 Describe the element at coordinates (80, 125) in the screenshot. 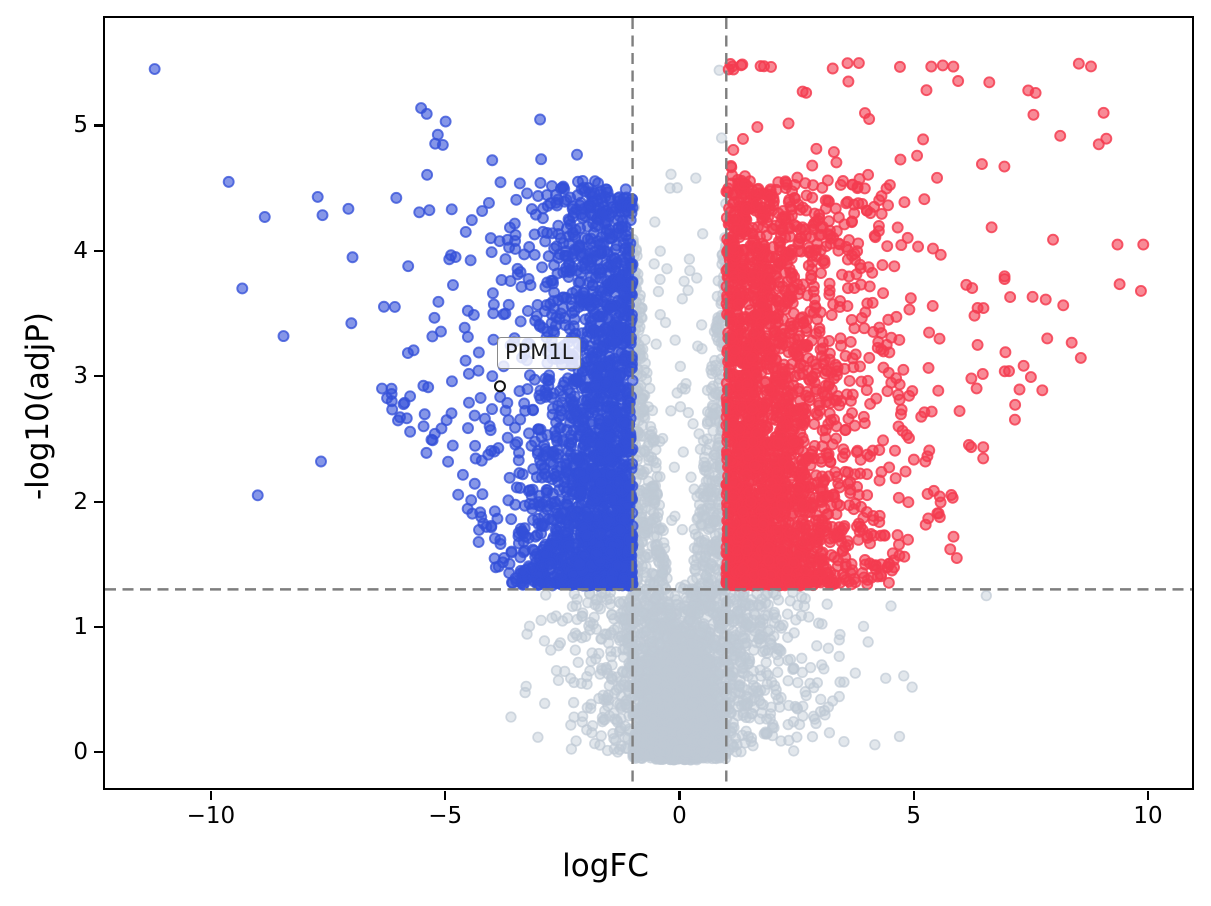

I see `y-tick-label: 5` at that location.